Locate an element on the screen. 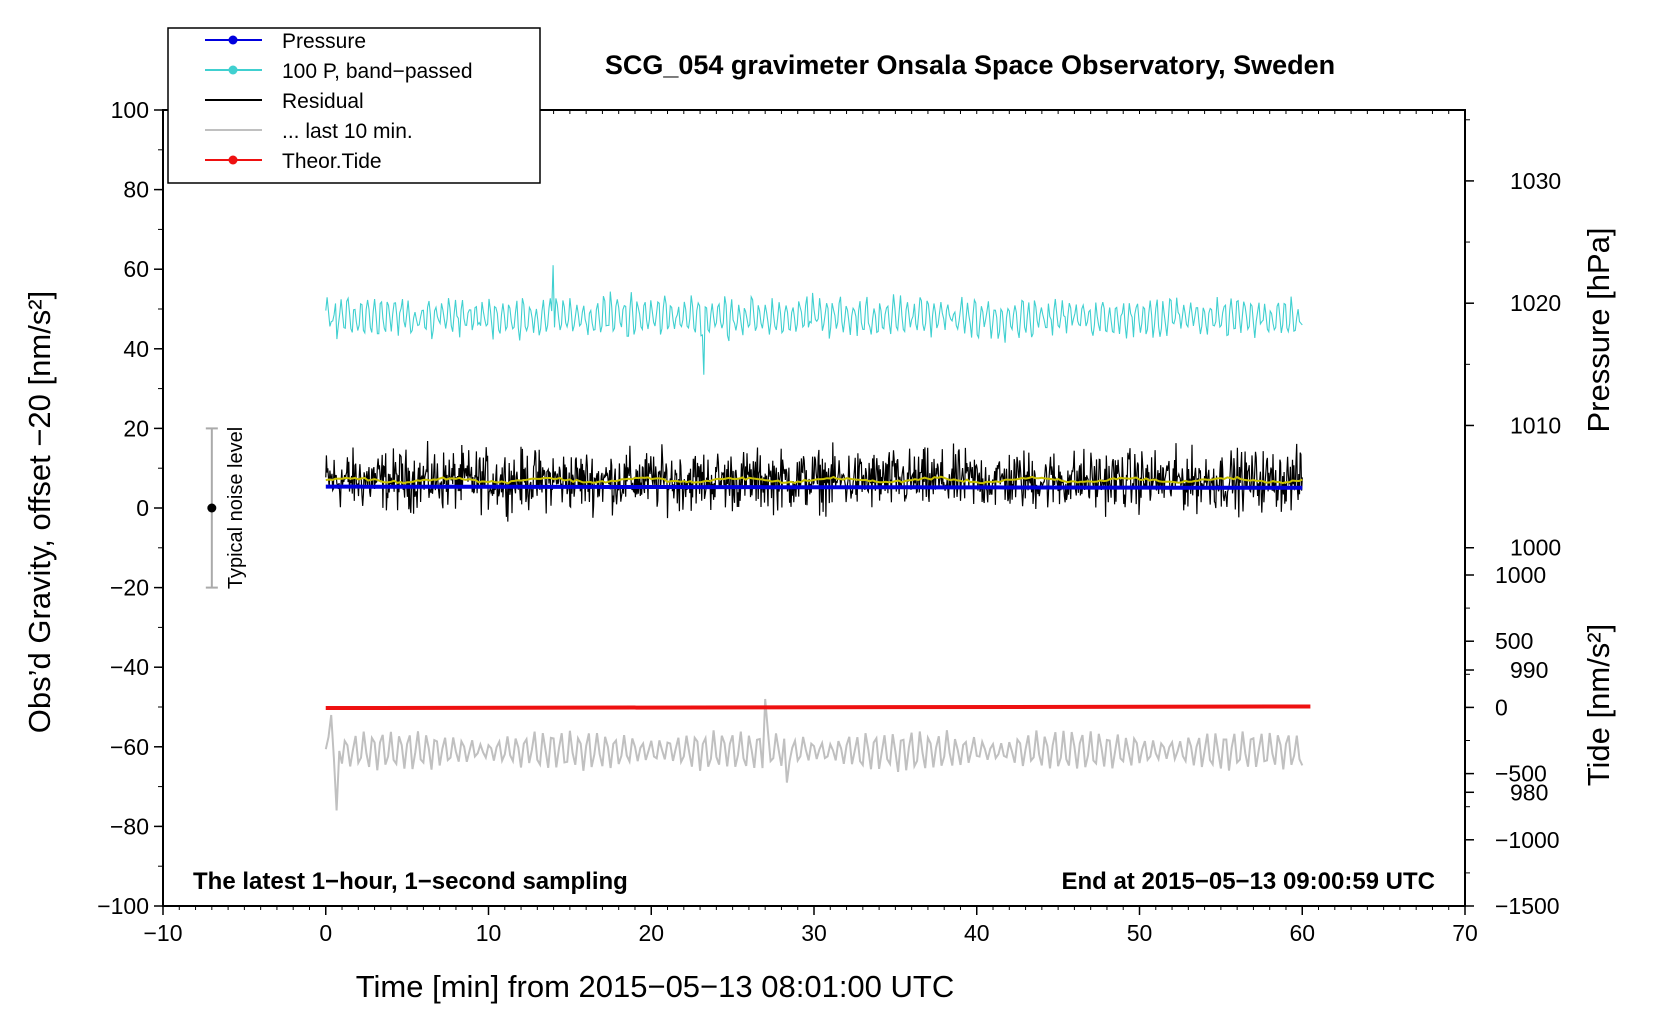  y-tick-label: 60 is located at coordinates (136, 269).